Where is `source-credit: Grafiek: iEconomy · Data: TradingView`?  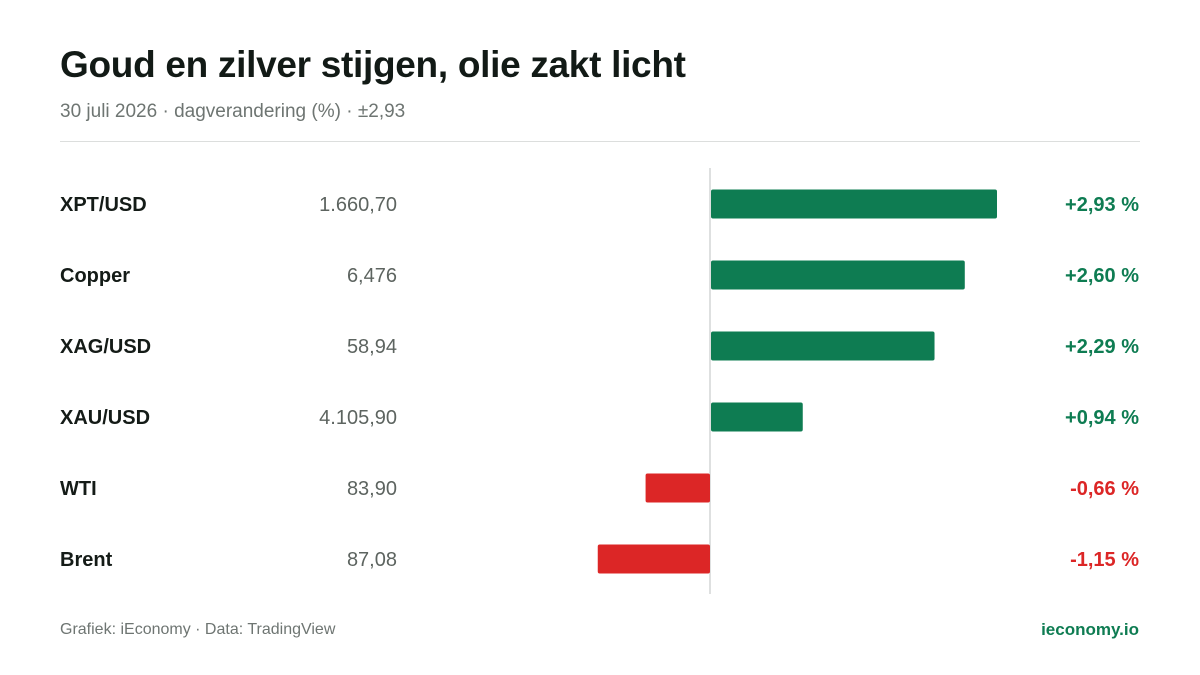
source-credit: Grafiek: iEconomy · Data: TradingView is located at coordinates (198, 629).